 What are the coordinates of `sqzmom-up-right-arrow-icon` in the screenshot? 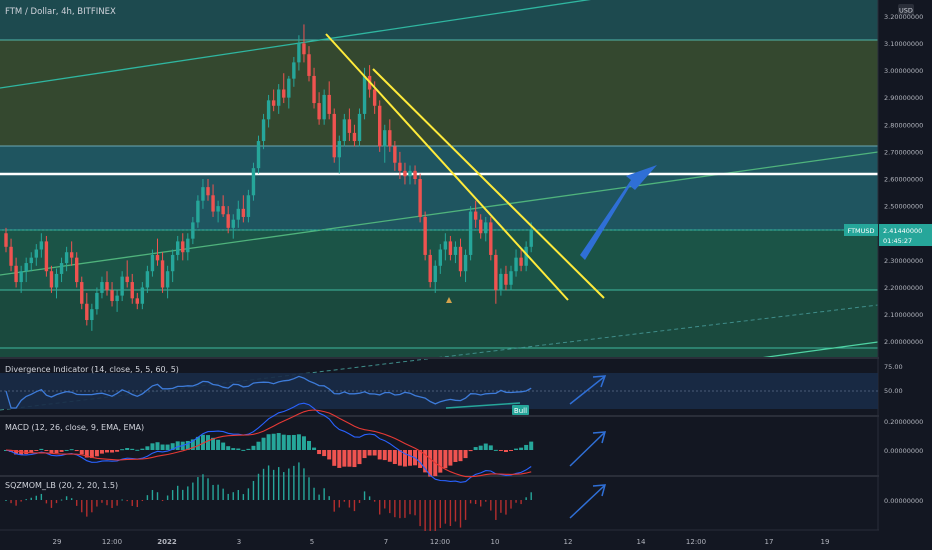 It's located at (588, 501).